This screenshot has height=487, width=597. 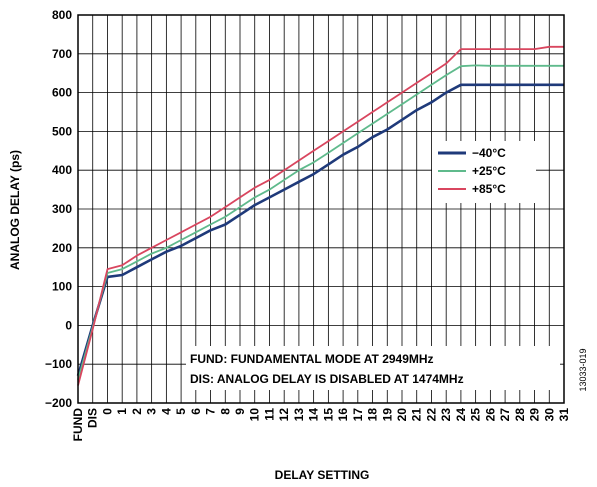 I want to click on y-tick-label: −100, so click(x=58, y=364).